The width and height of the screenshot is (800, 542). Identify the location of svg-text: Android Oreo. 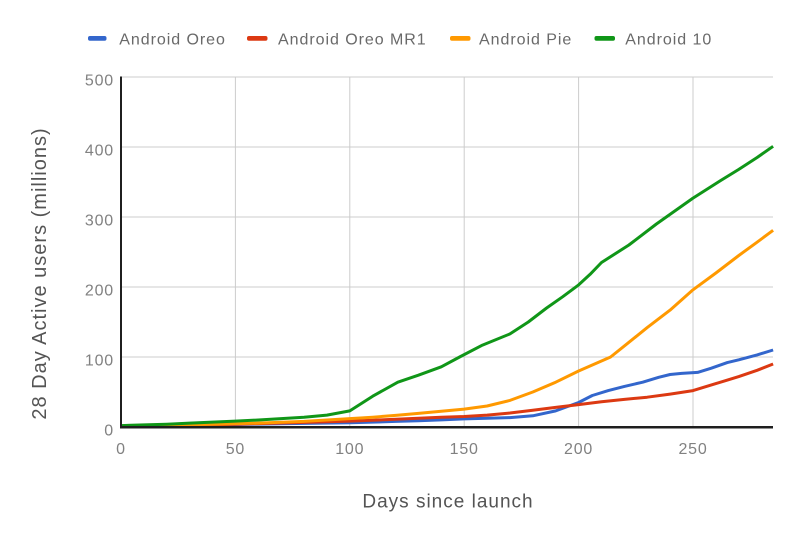
(172, 39).